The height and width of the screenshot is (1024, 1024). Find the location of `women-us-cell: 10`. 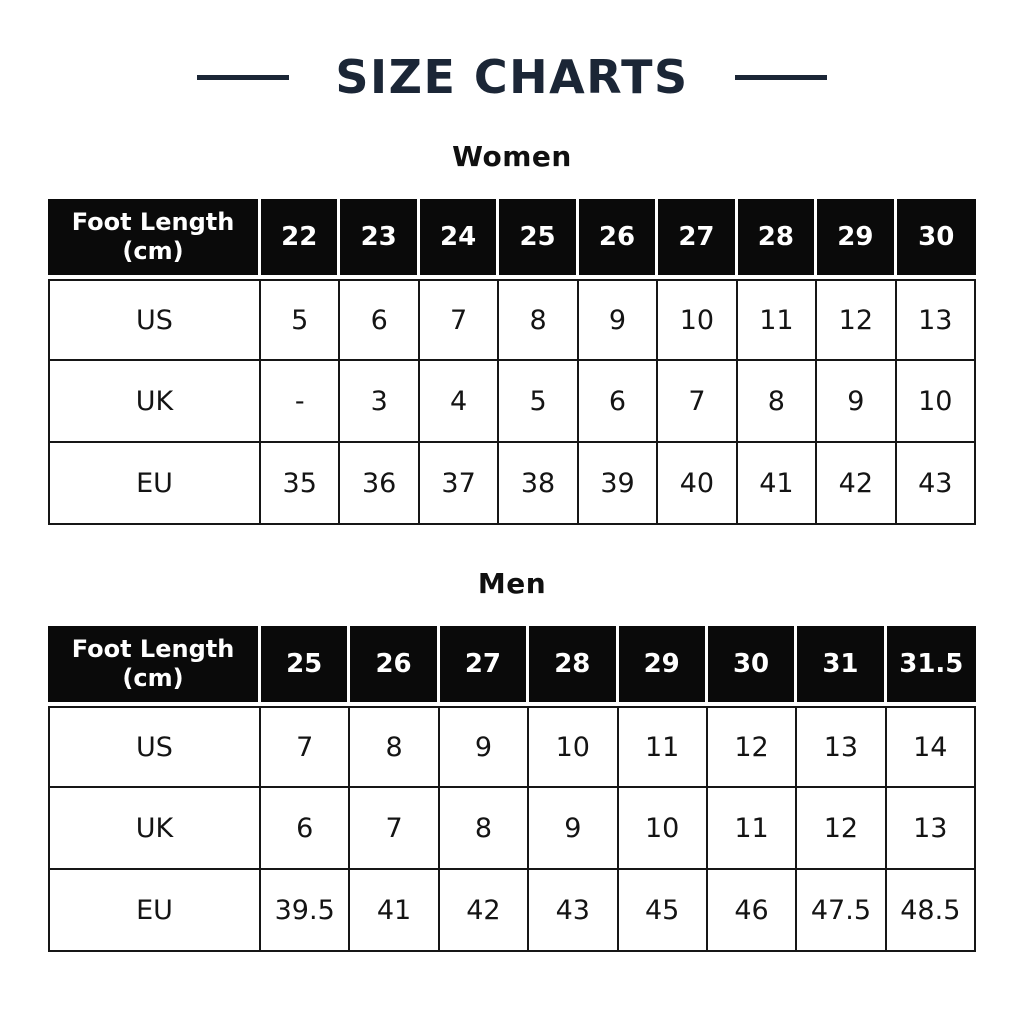

women-us-cell: 10 is located at coordinates (698, 320).